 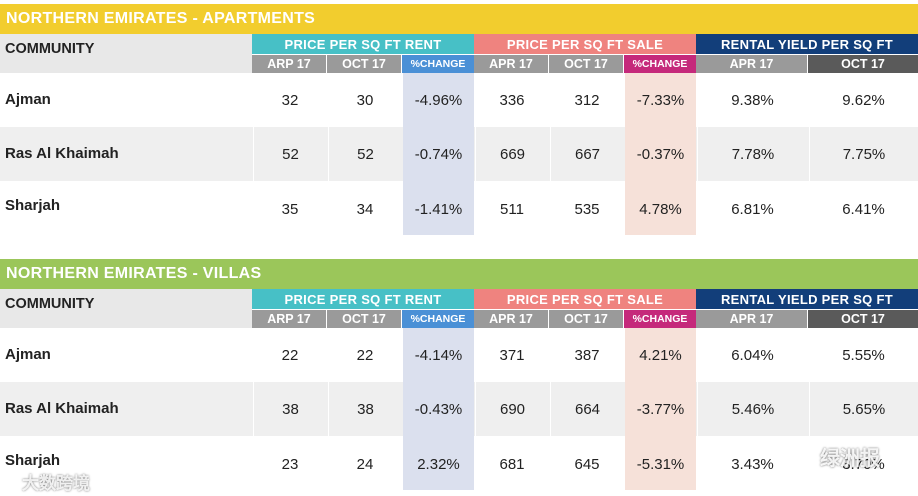 What do you see at coordinates (752, 100) in the screenshot?
I see `cell-yield-apr: 9.38%` at bounding box center [752, 100].